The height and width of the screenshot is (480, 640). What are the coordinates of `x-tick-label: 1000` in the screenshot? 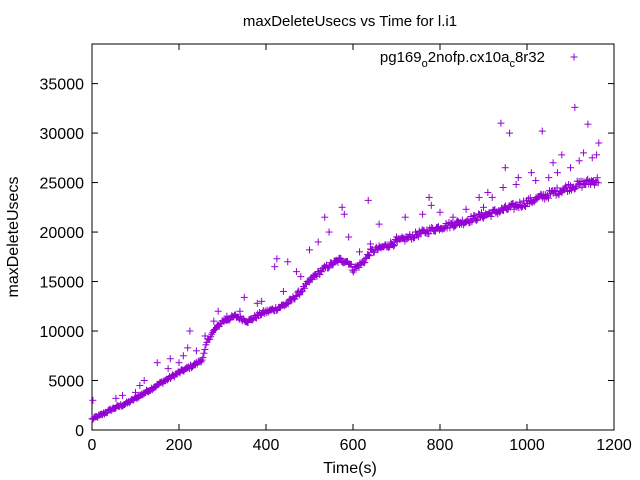 It's located at (527, 445).